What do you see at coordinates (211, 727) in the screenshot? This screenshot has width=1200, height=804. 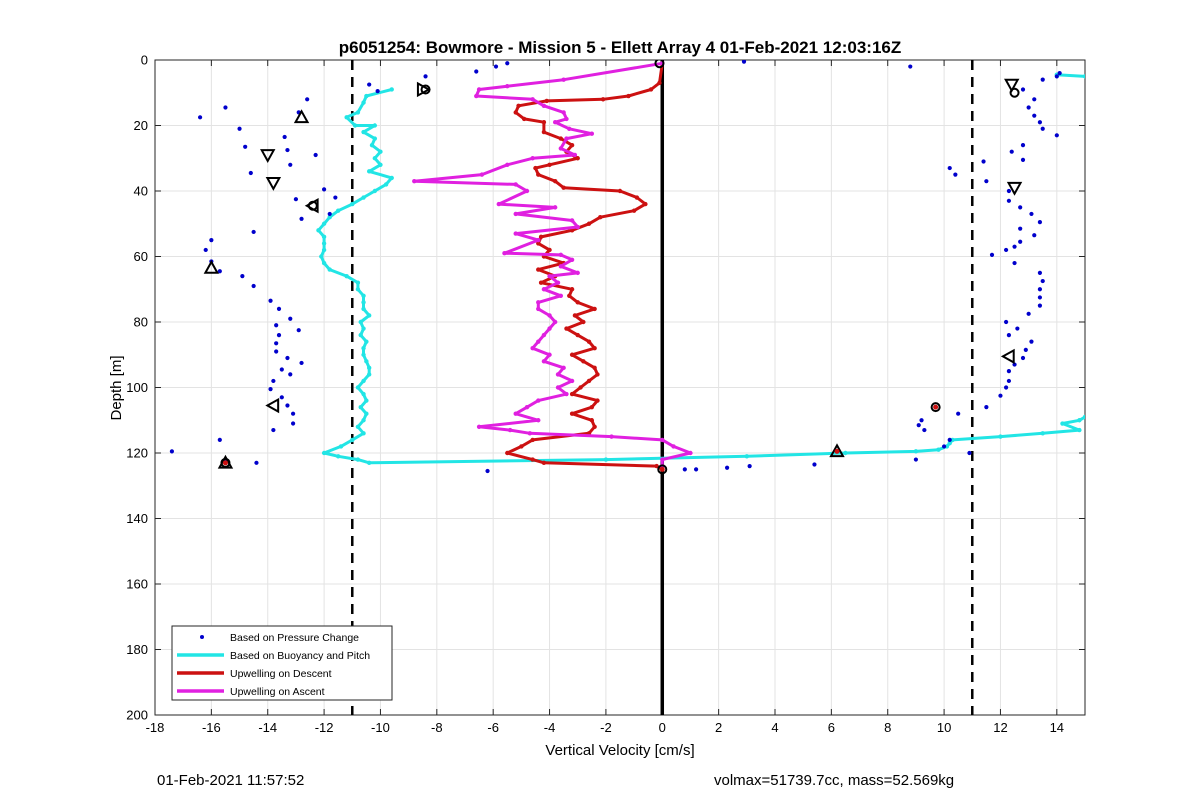 I see `x-tick-label: -16` at bounding box center [211, 727].